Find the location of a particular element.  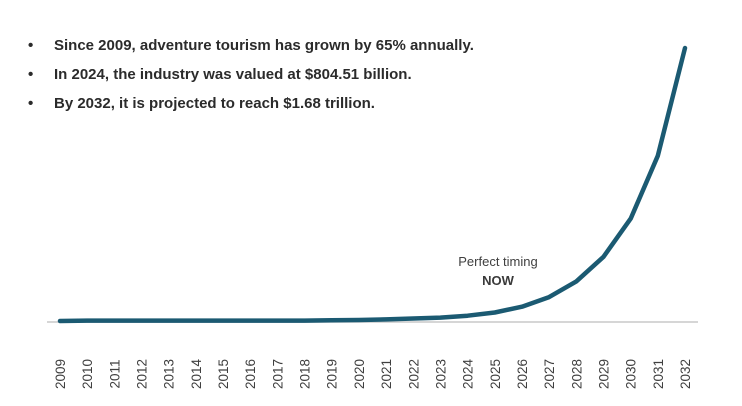

x-tick-label: 2015 is located at coordinates (223, 374).